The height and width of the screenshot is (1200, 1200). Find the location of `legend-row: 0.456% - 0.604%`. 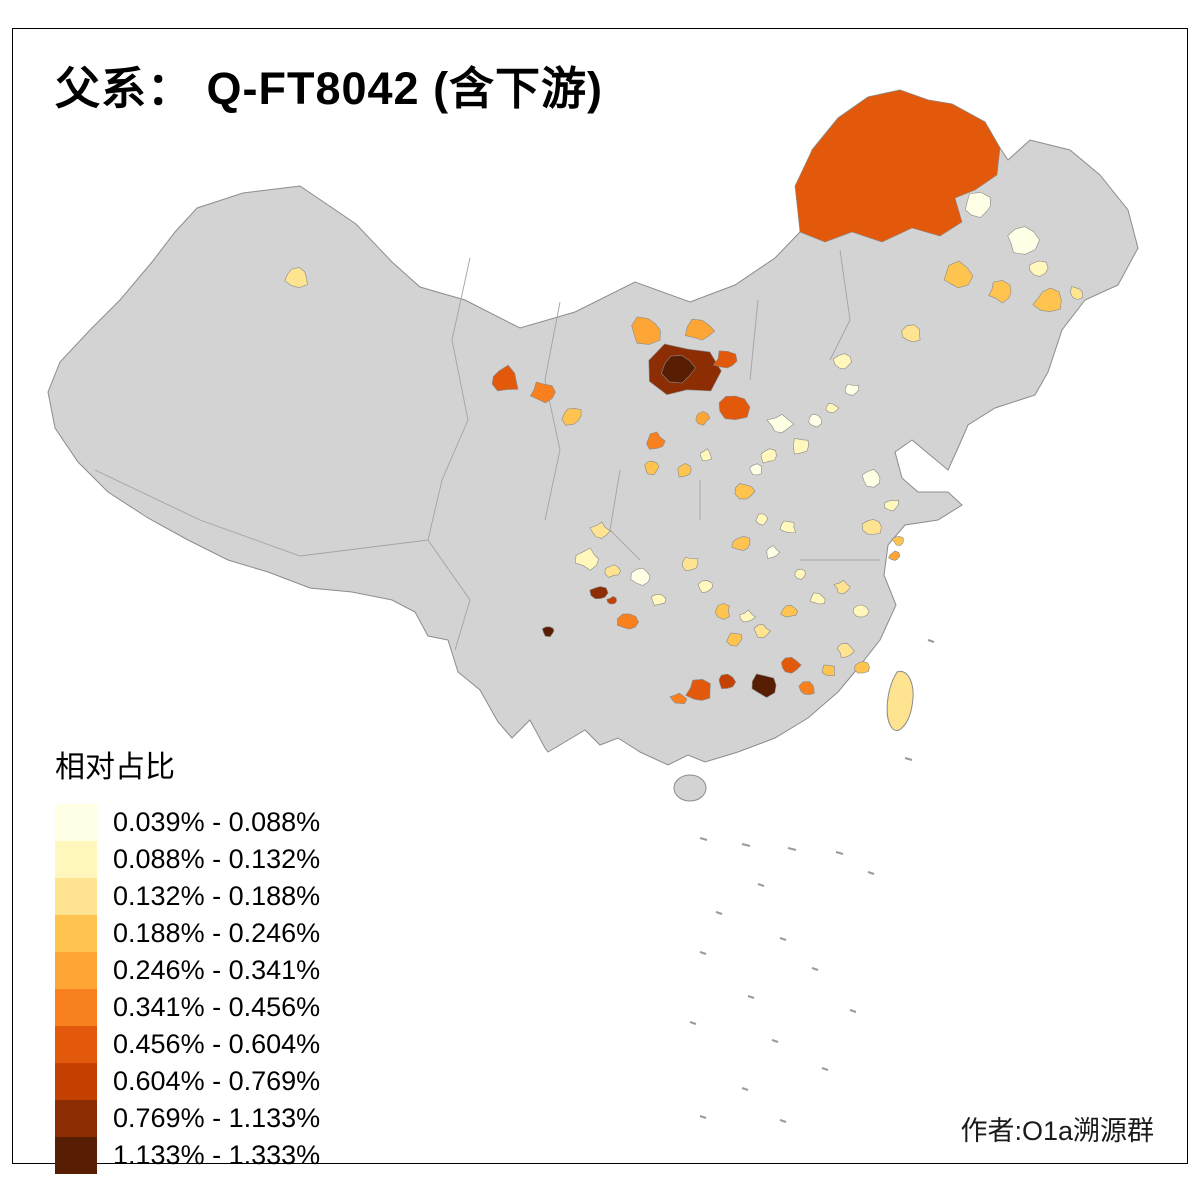

legend-row: 0.456% - 0.604% is located at coordinates (187, 1044).